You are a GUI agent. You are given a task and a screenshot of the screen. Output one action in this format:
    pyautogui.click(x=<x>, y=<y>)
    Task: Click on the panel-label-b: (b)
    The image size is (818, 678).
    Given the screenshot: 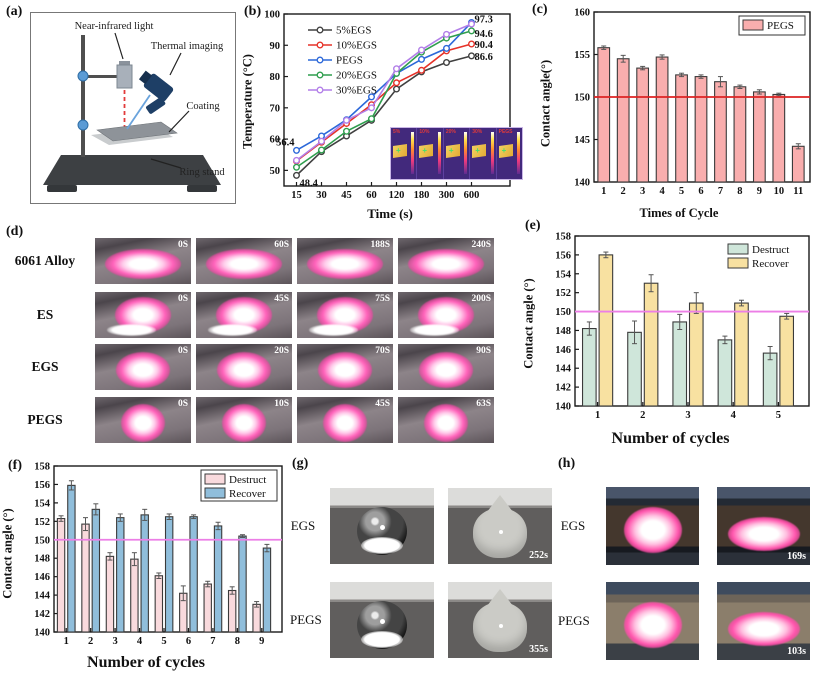 What is the action you would take?
    pyautogui.click(x=253, y=11)
    